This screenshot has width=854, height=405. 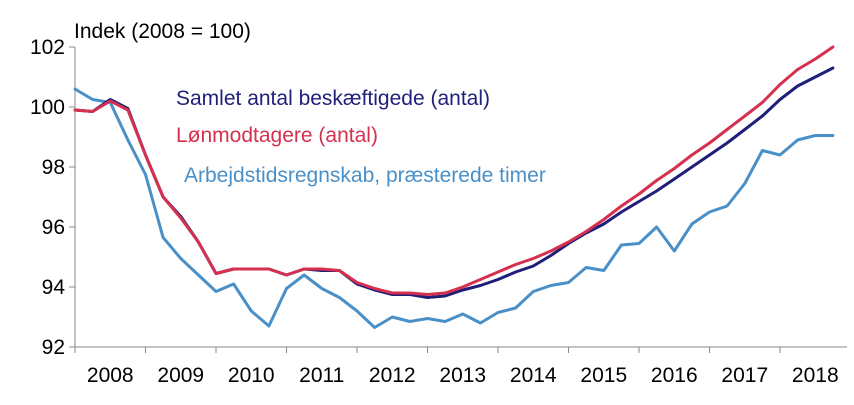 I want to click on y-axis: 92 94 96 98 100 102, so click(x=53, y=197).